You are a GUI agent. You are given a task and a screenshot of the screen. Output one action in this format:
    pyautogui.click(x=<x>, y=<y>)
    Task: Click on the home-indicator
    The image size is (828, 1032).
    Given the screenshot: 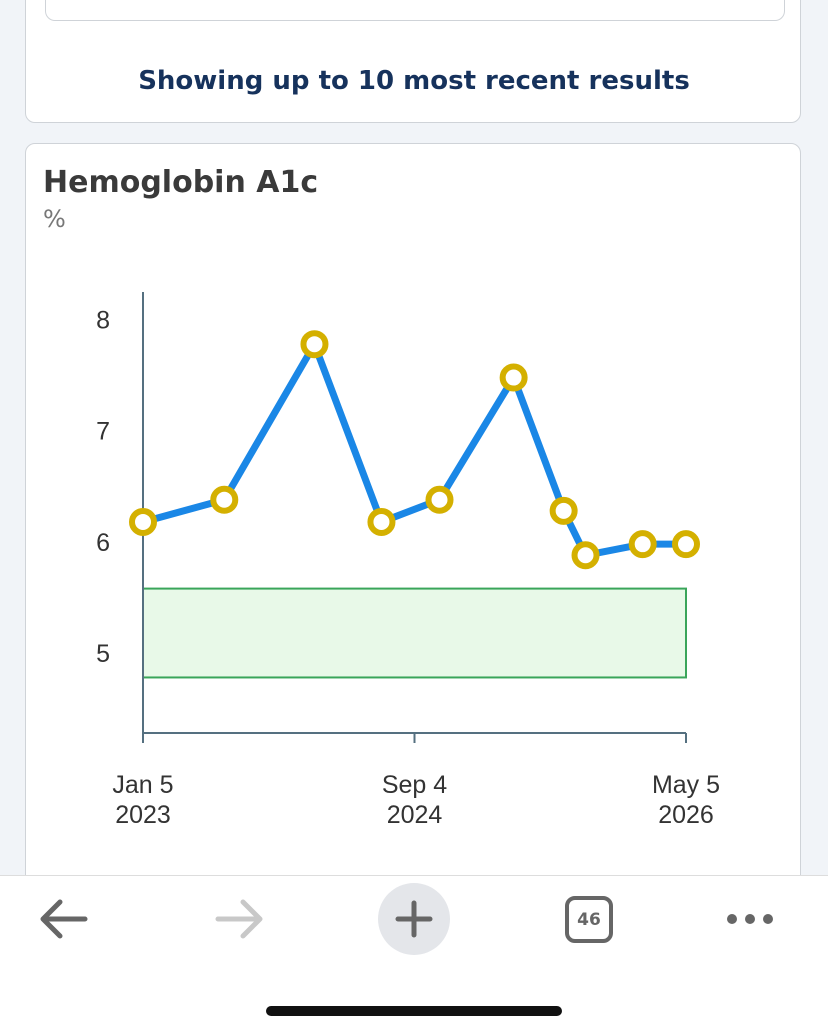 What is the action you would take?
    pyautogui.click(x=414, y=1011)
    